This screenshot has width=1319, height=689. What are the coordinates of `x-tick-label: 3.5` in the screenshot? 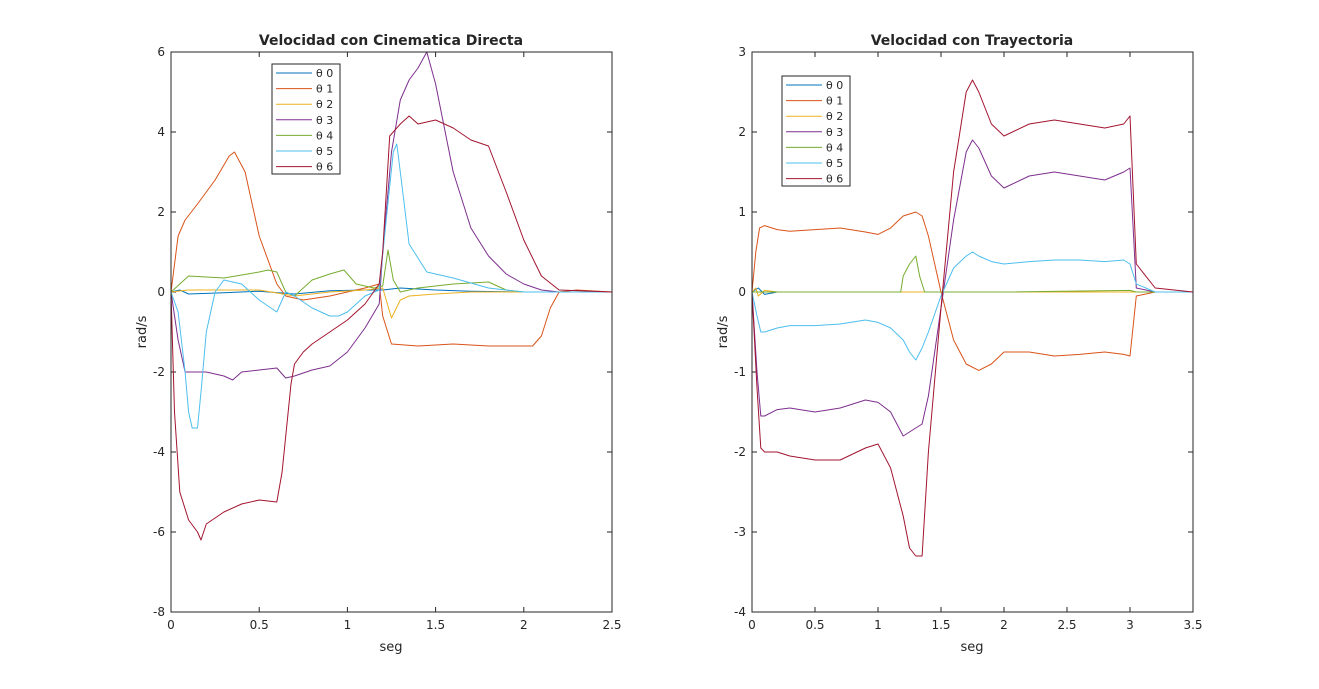 It's located at (1192, 625).